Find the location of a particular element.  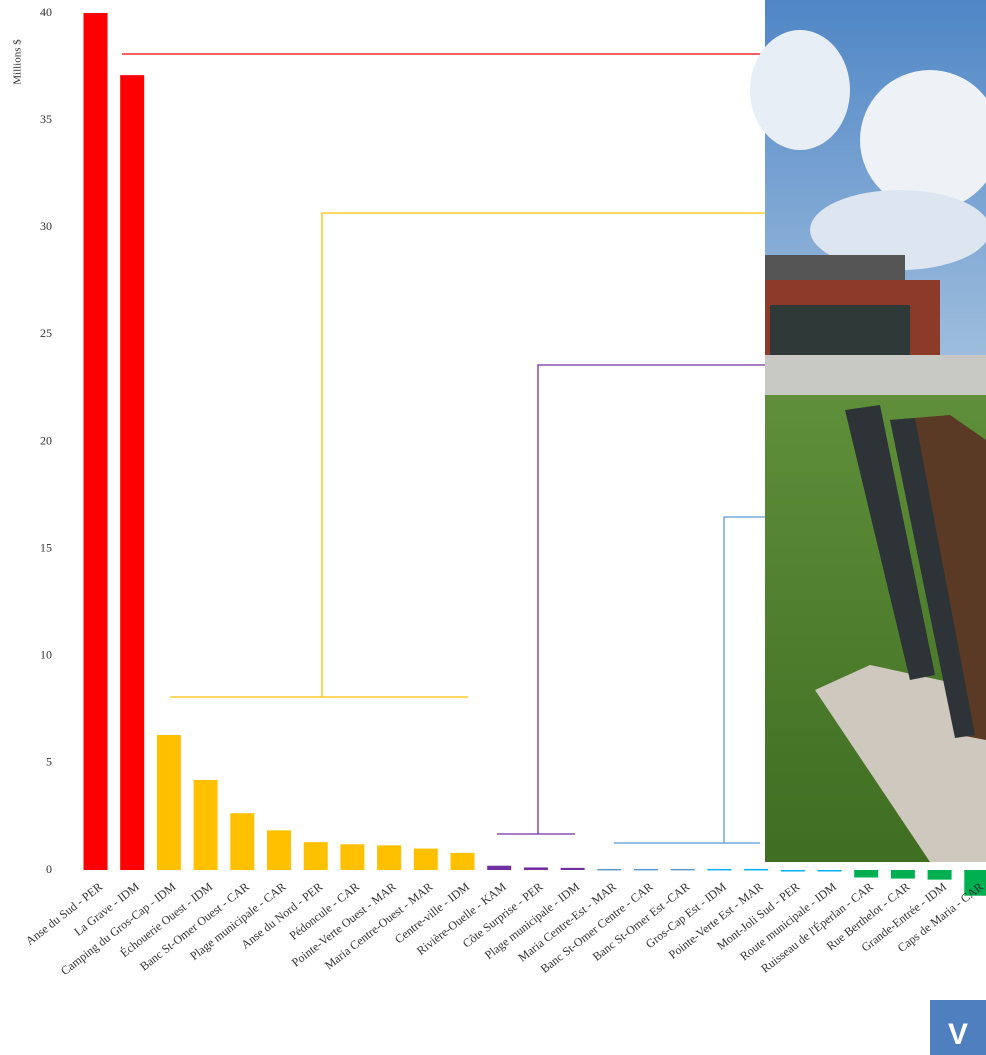

y-tick-label: 20 is located at coordinates (46, 440).